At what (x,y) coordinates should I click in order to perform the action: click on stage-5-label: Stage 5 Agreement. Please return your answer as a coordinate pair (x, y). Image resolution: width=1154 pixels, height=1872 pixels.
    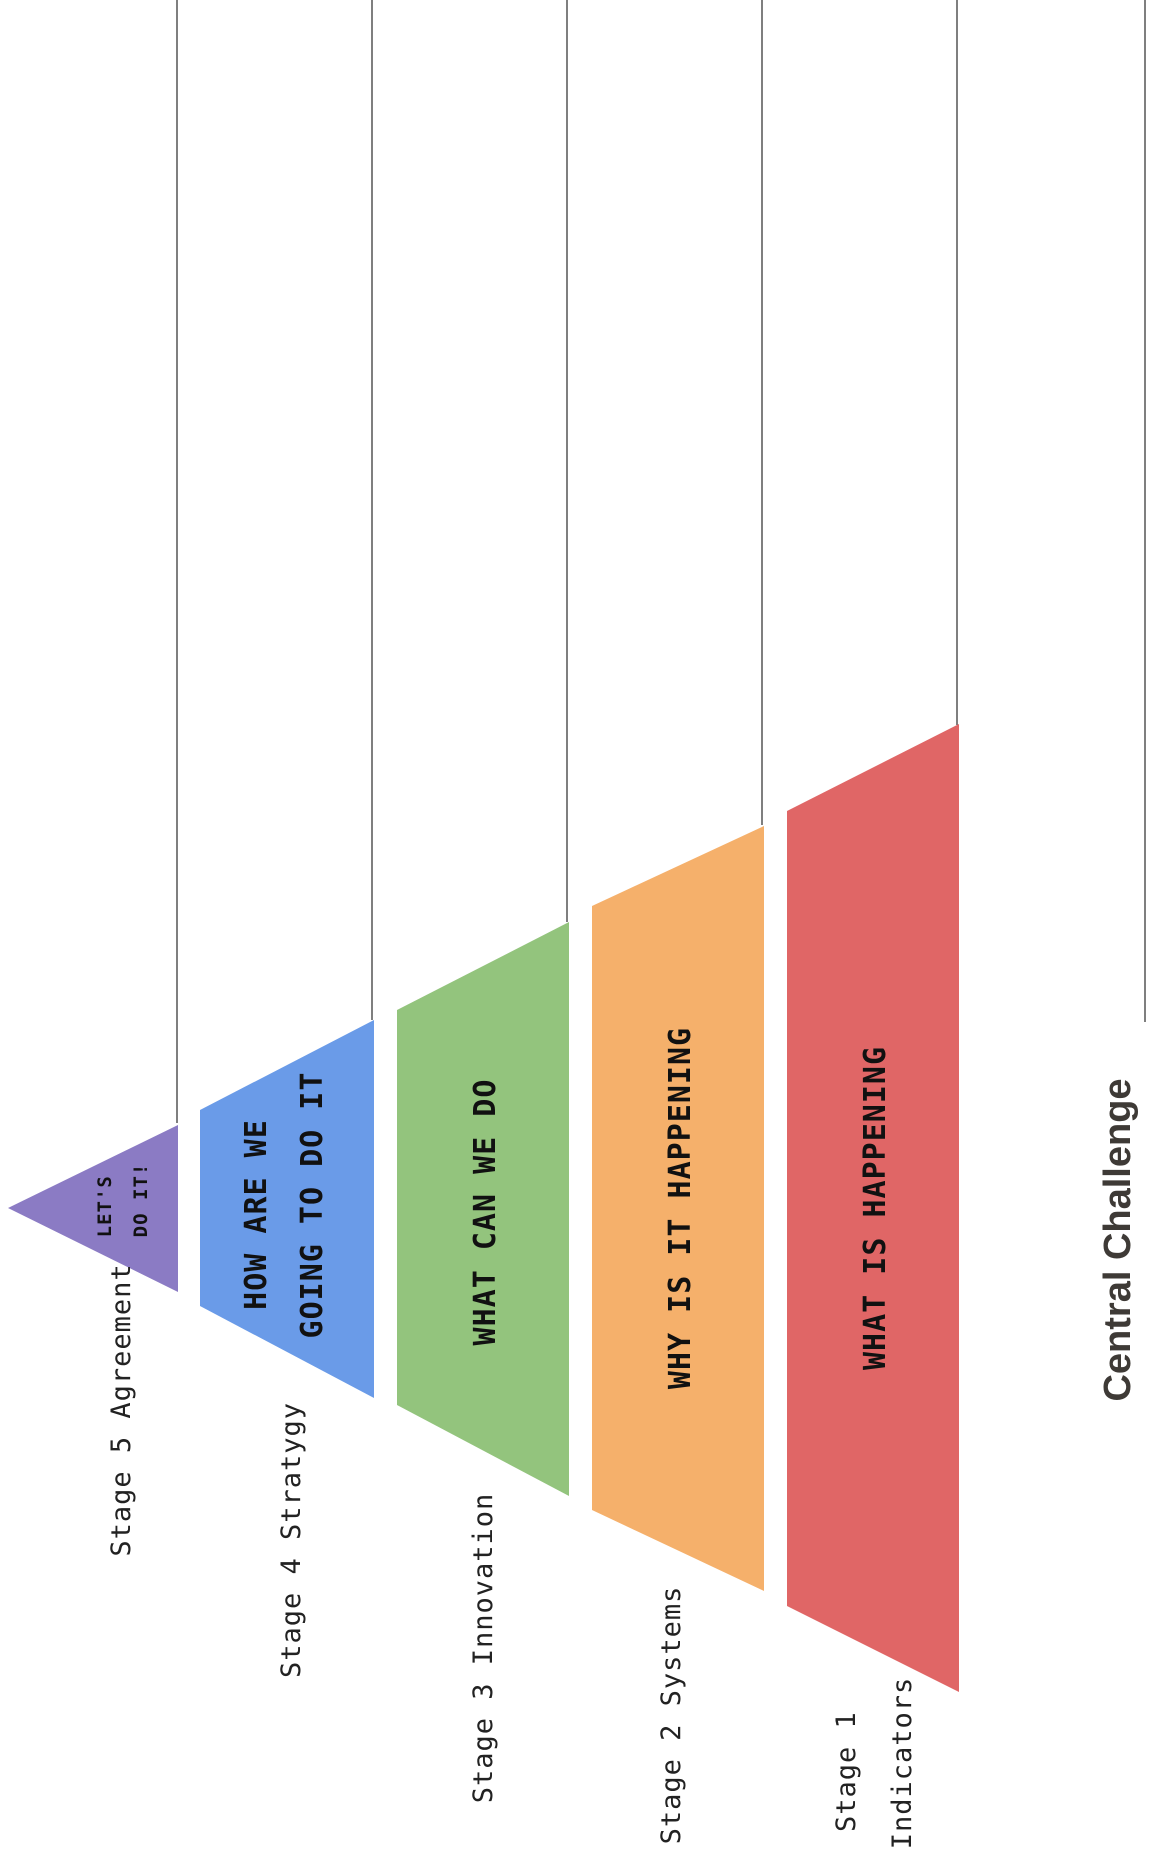
    Looking at the image, I should click on (121, 1409).